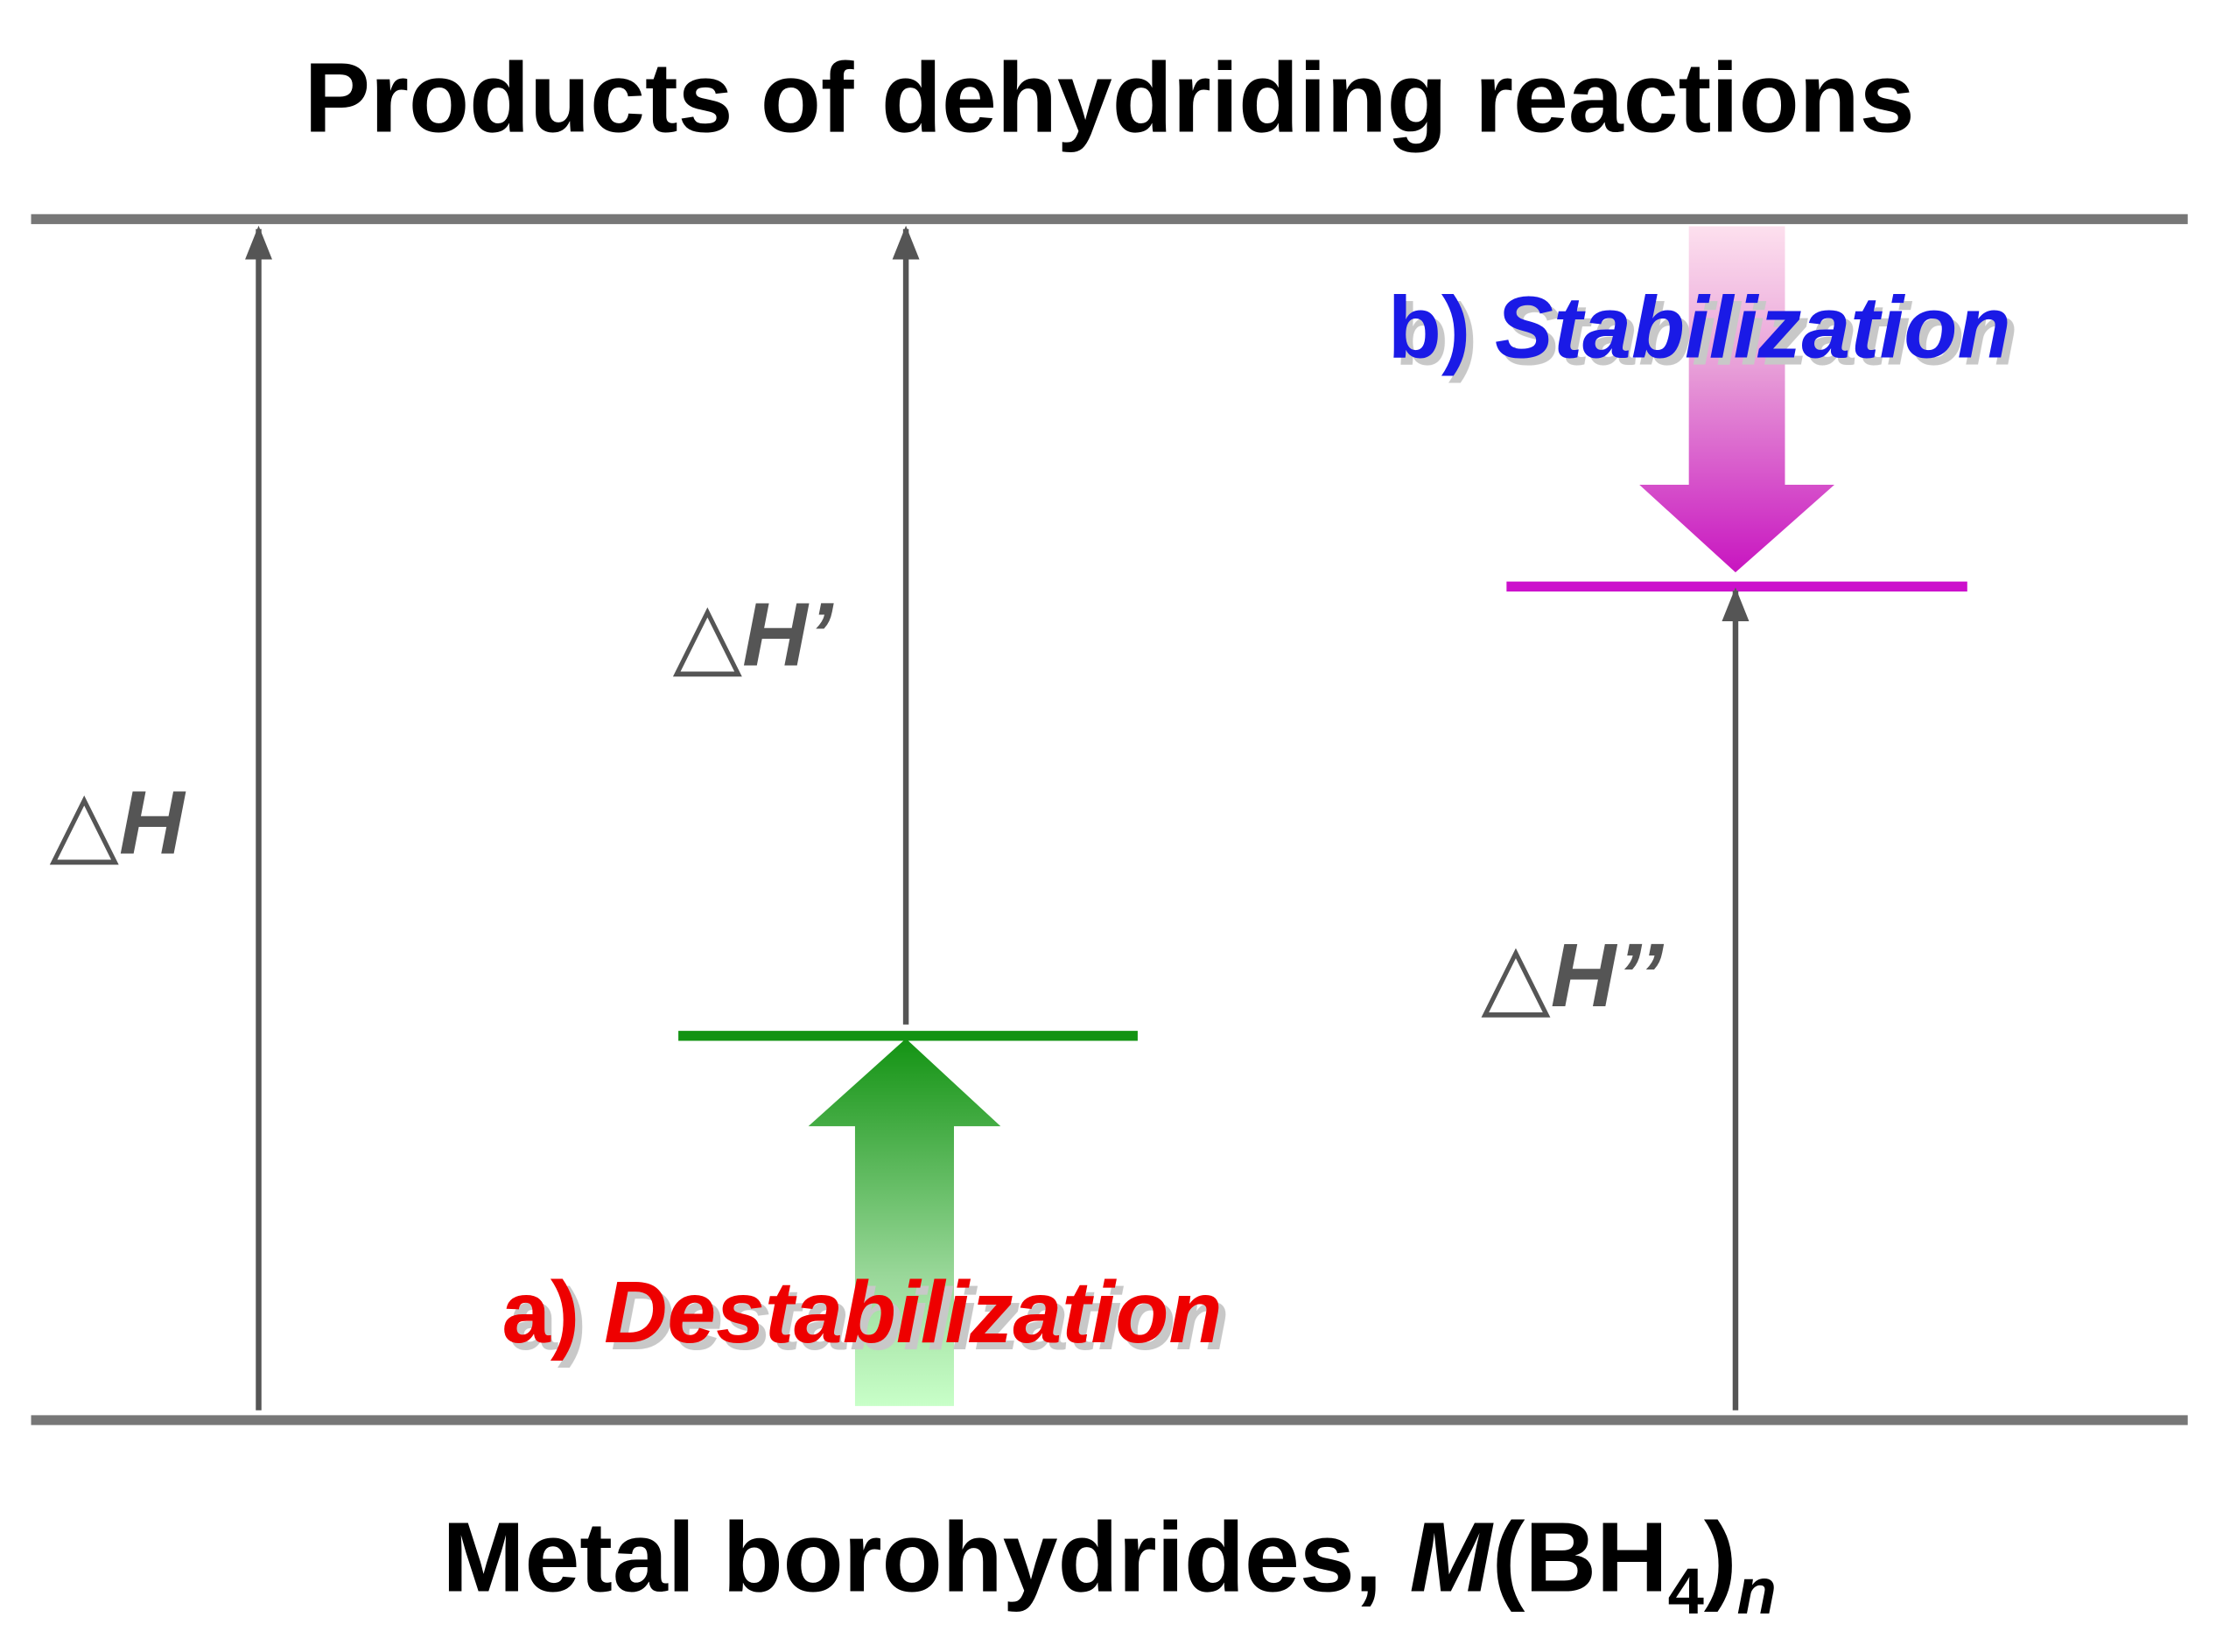 This screenshot has height=1652, width=2216. Describe the element at coordinates (1753, 328) in the screenshot. I see `stabilization-text: Stabilization` at that location.